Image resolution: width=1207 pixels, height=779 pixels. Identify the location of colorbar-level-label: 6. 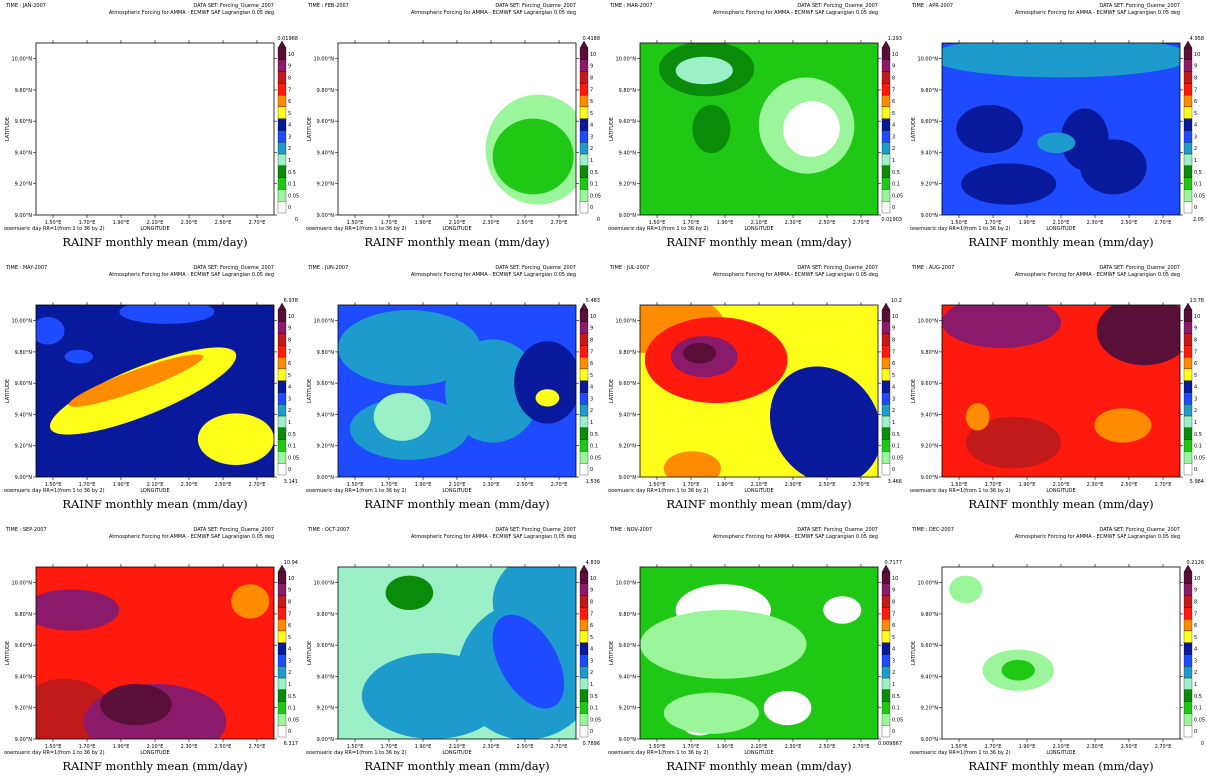
(289, 364).